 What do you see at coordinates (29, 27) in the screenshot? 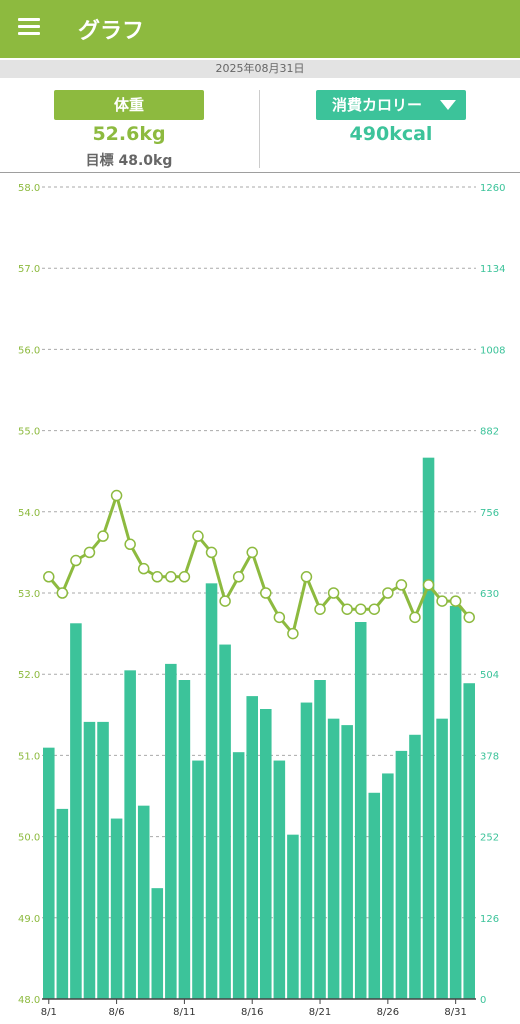
I see `hamburger-menu-icon` at bounding box center [29, 27].